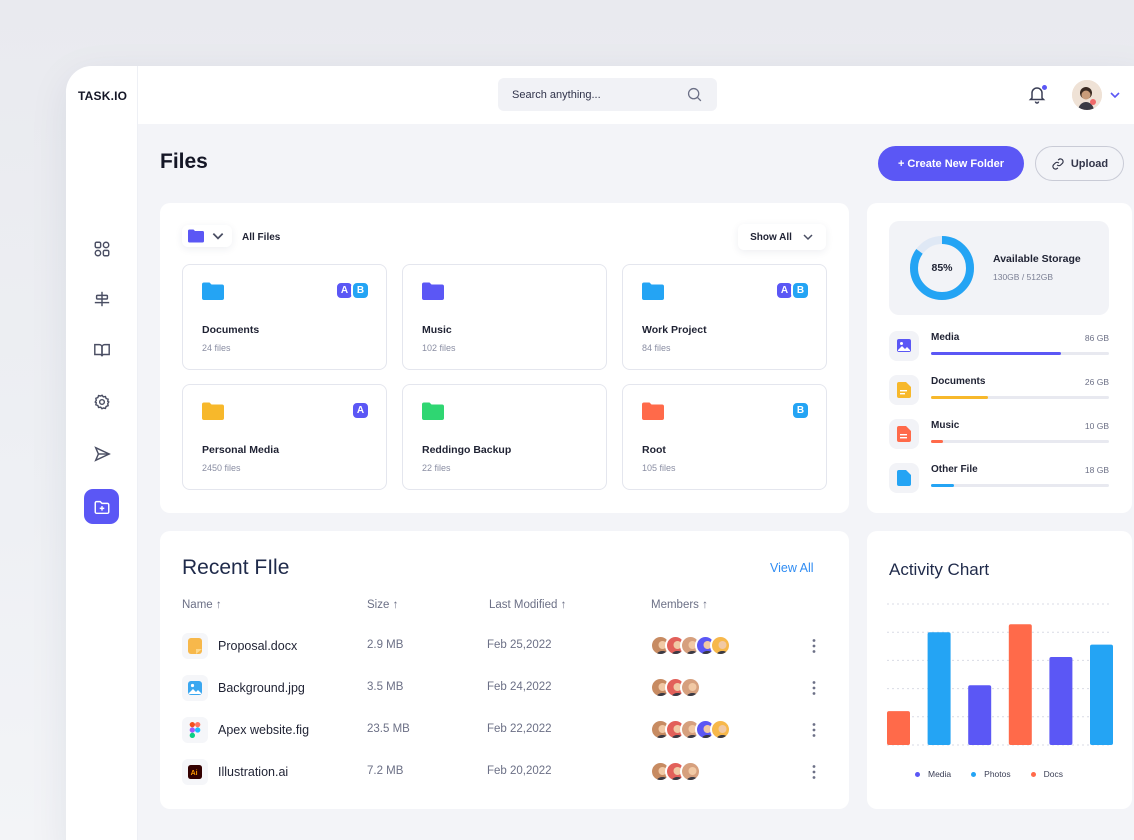 Image resolution: width=1134 pixels, height=840 pixels. Describe the element at coordinates (1033, 775) in the screenshot. I see `legend-dot` at that location.